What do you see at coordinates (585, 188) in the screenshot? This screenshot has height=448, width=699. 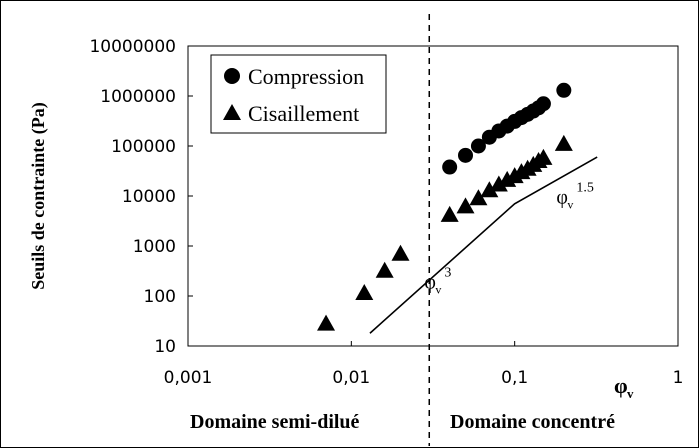 I see `slope-annotation-exponent: 1.5` at bounding box center [585, 188].